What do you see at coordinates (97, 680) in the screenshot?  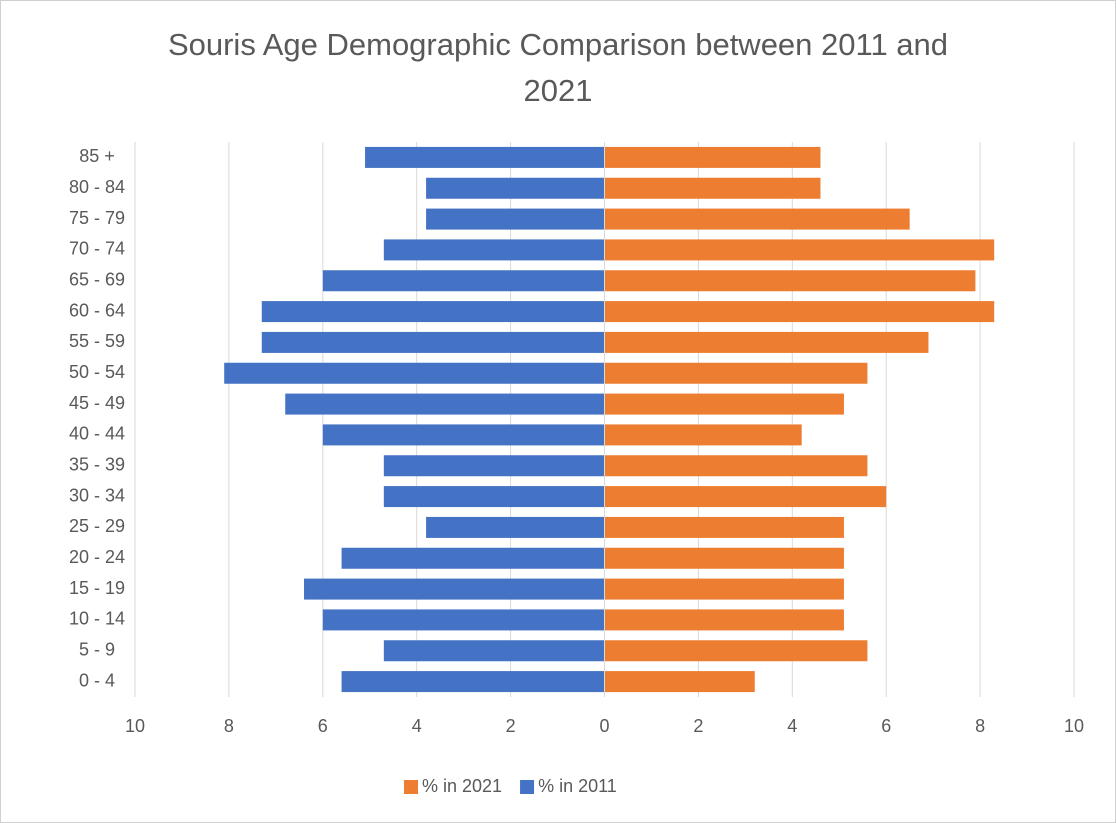 I see `y-tick-label: 0 - 4` at bounding box center [97, 680].